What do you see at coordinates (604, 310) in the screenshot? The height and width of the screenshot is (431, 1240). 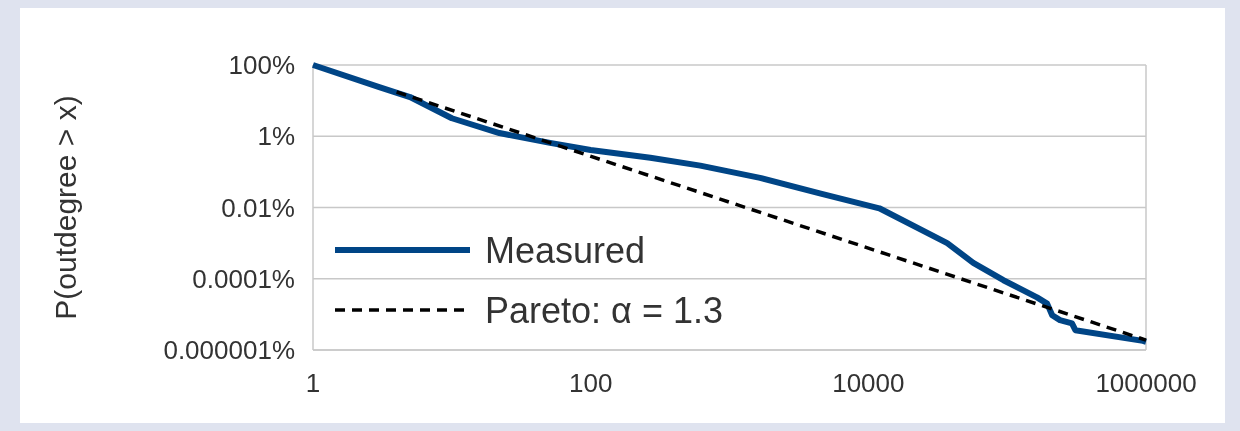 I see `legend-label: Pareto: α = 1.3` at bounding box center [604, 310].